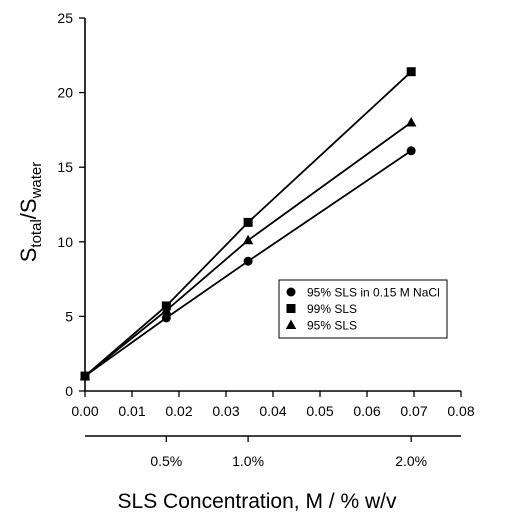 This screenshot has width=523, height=527. Describe the element at coordinates (65, 242) in the screenshot. I see `y-tick-label: 10` at that location.